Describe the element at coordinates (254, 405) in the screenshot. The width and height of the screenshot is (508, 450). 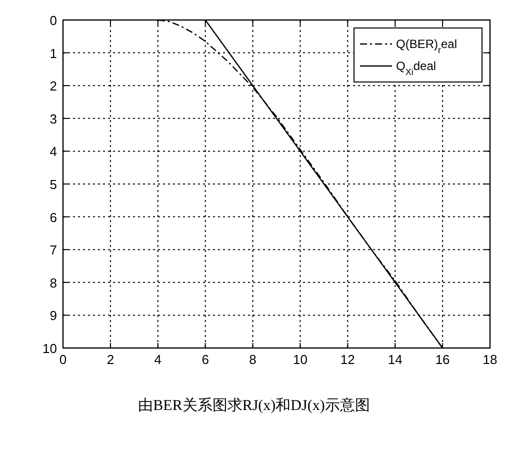
I see `text: 由BER关系图求RJ(x)和DJ(x)示意图` at that location.